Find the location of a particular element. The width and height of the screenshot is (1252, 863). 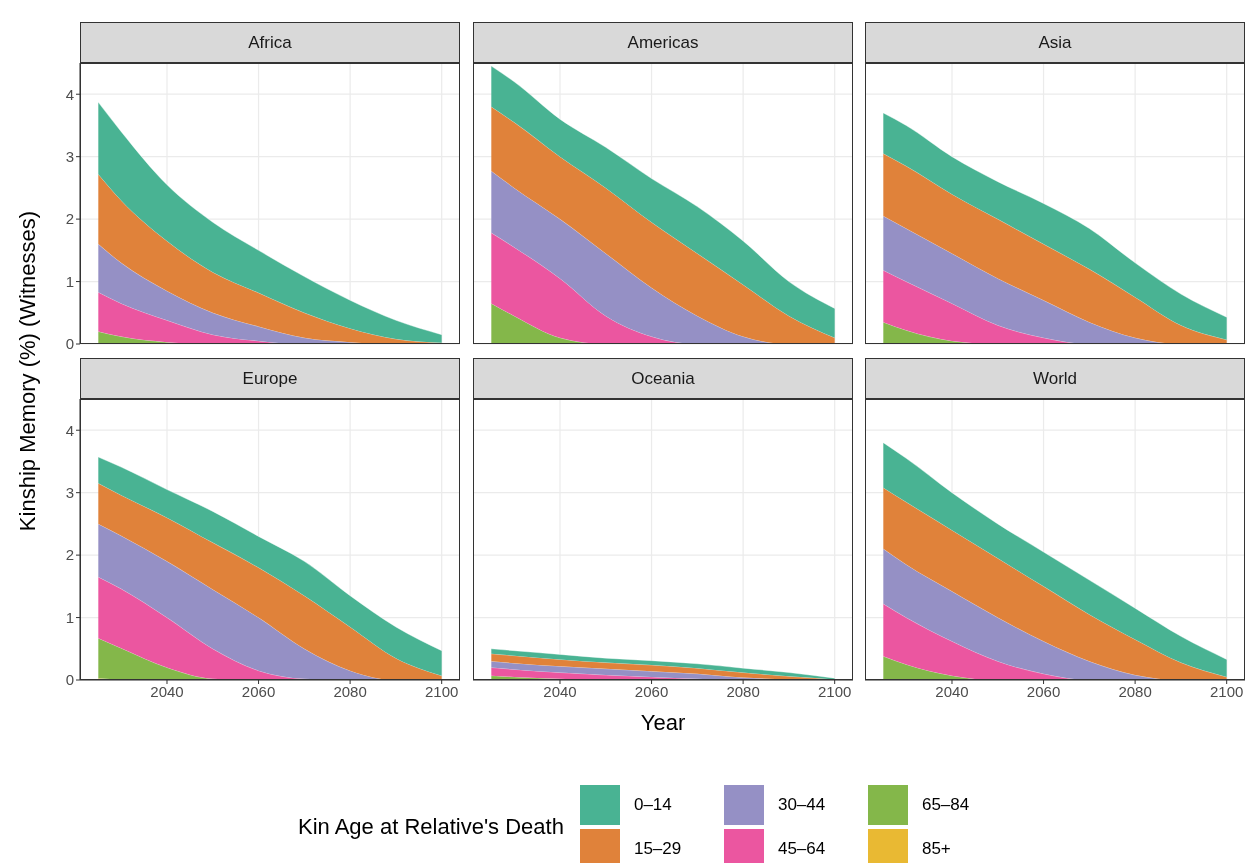

chart-title: Africa is located at coordinates (270, 42).